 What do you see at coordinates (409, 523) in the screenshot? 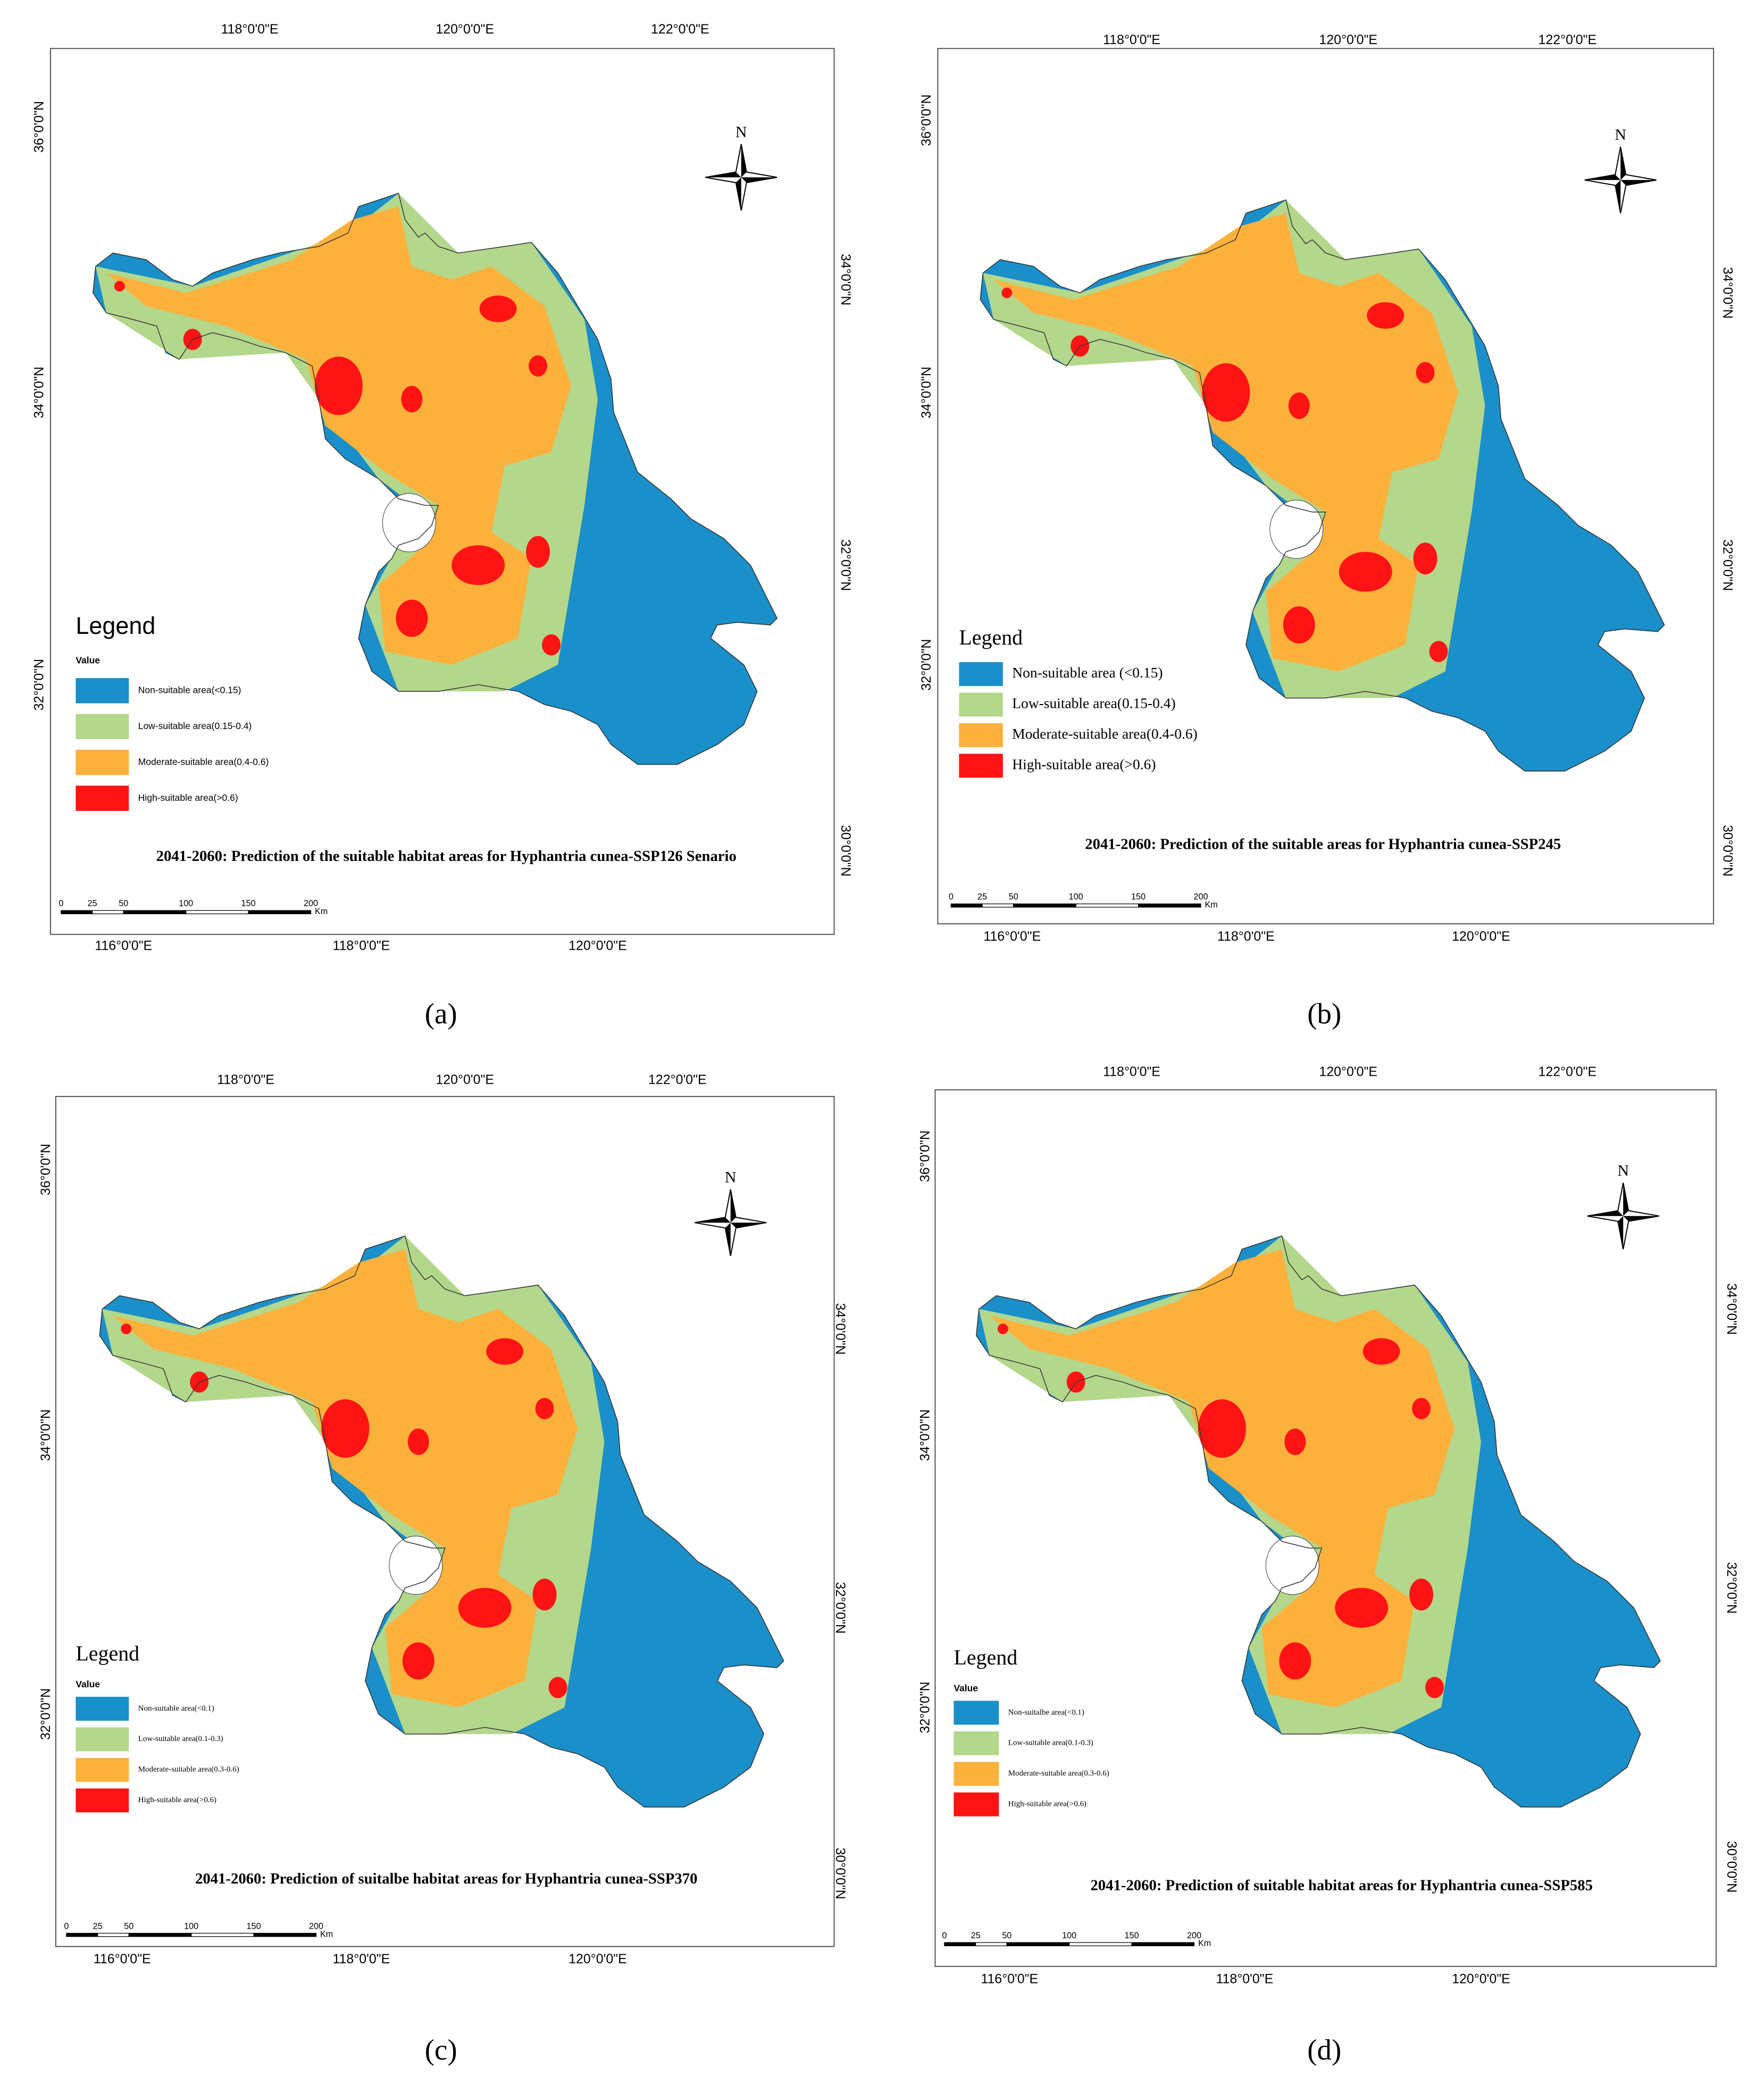
I see `lake` at bounding box center [409, 523].